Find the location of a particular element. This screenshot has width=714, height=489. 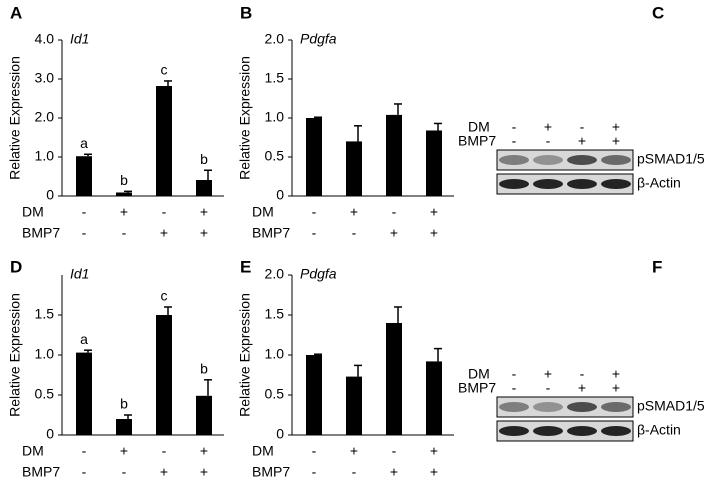

y-tick-label: 4.0 is located at coordinates (45, 39).